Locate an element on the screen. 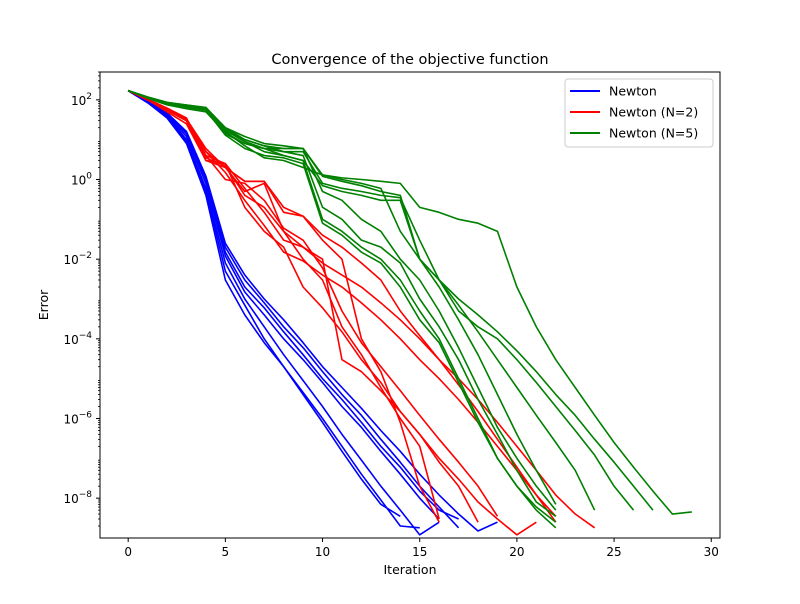 The height and width of the screenshot is (604, 800). y-tick-label: 10⁻² is located at coordinates (77, 259).